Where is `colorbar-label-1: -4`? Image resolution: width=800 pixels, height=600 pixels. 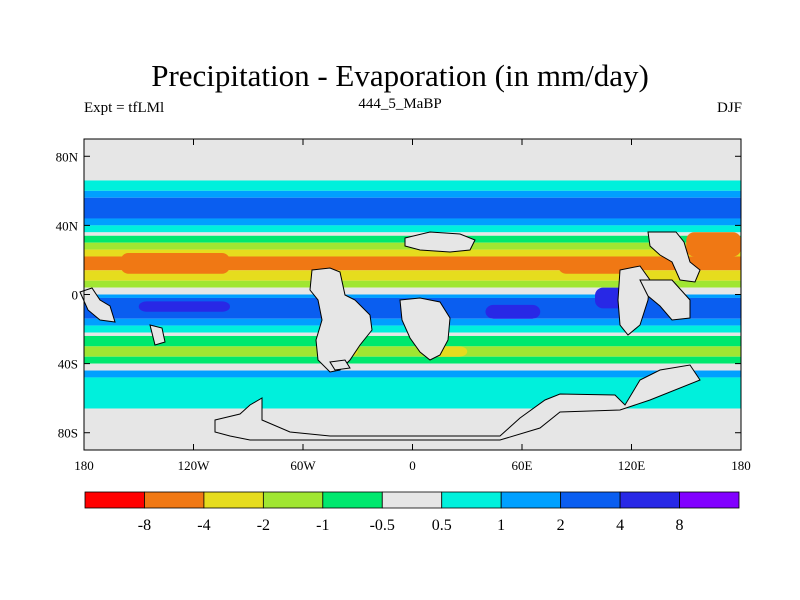 colorbar-label-1: -4 is located at coordinates (203, 525).